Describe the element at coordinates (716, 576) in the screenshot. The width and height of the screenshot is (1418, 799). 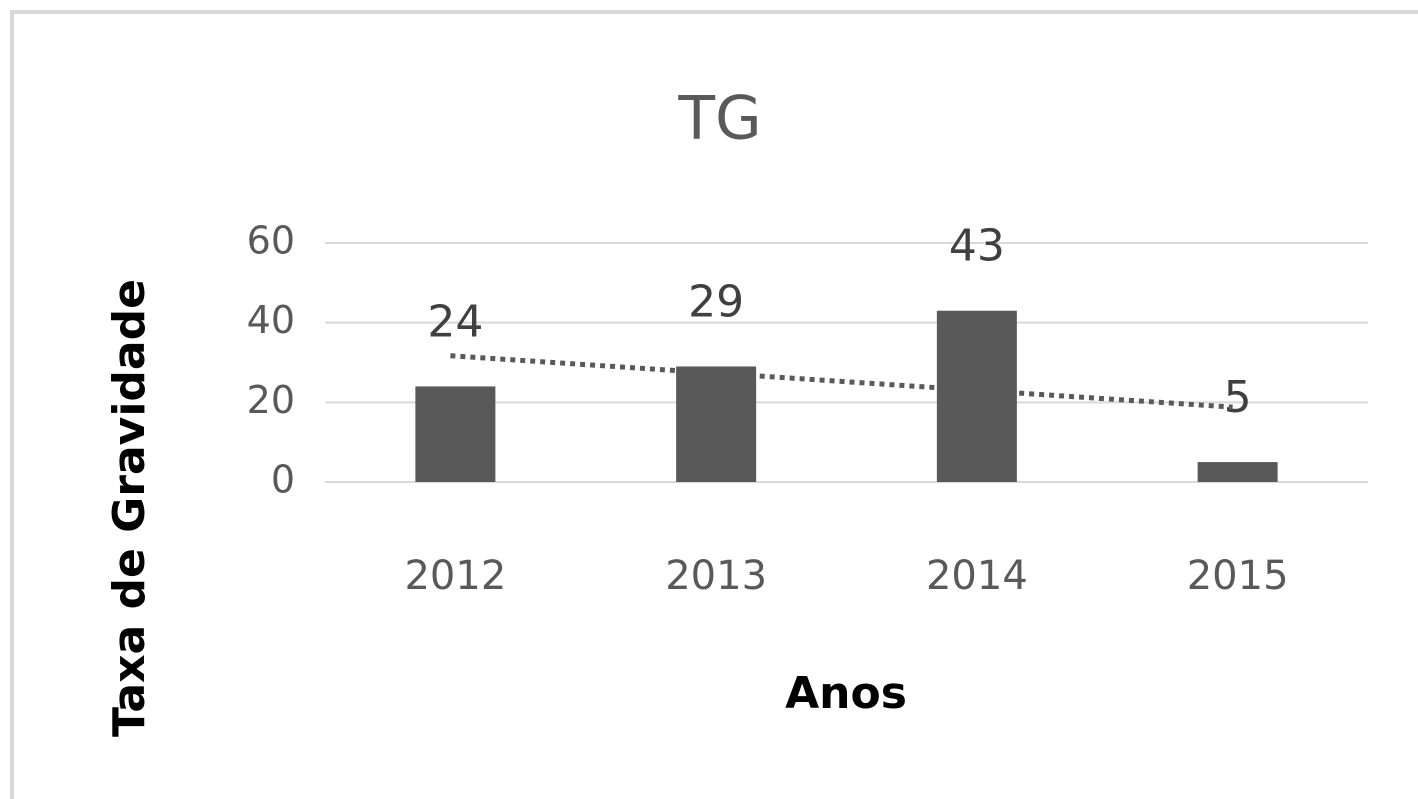
I see `x-tick-label: 2013` at that location.